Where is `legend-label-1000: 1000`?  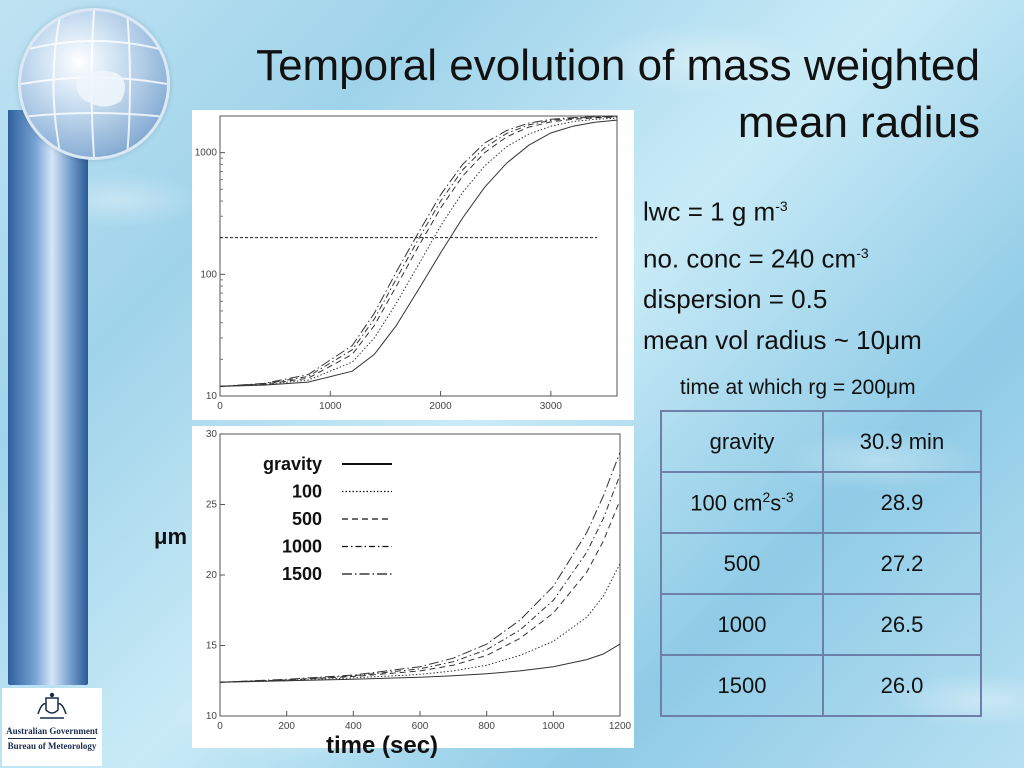
legend-label-1000: 1000 is located at coordinates (302, 547).